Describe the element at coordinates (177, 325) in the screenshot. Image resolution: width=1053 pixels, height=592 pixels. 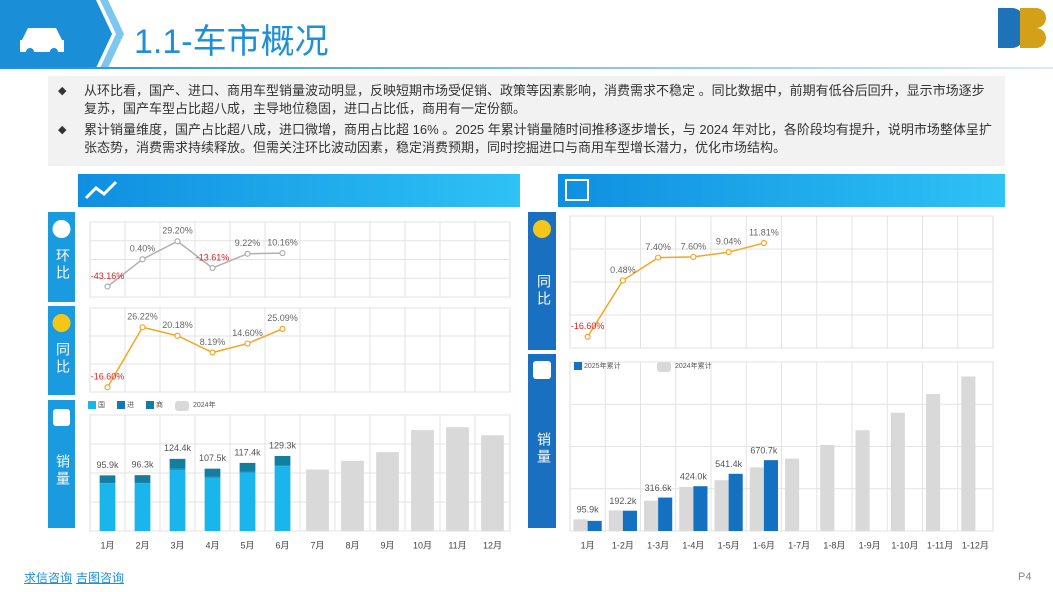
I see `data-label: 20.18%` at that location.